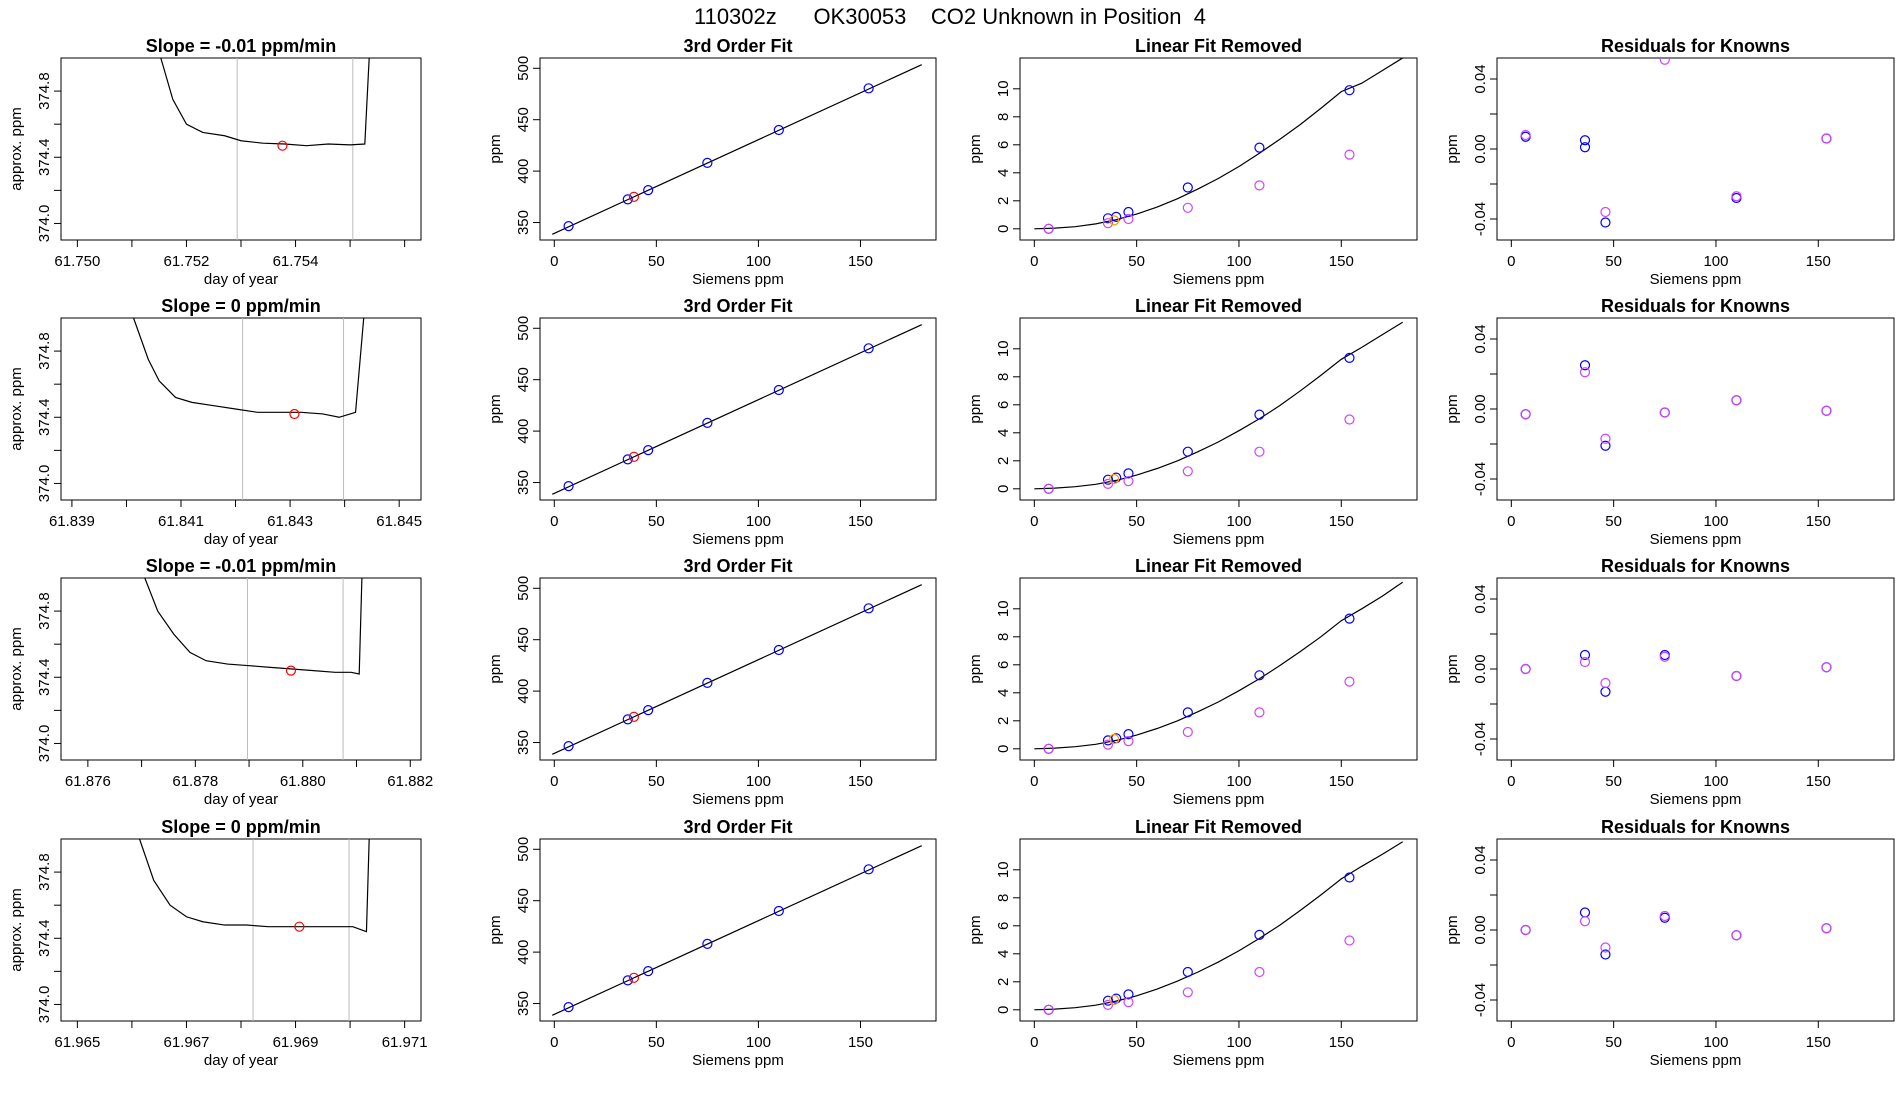  I want to click on data-point-orange, so click(1114, 739).